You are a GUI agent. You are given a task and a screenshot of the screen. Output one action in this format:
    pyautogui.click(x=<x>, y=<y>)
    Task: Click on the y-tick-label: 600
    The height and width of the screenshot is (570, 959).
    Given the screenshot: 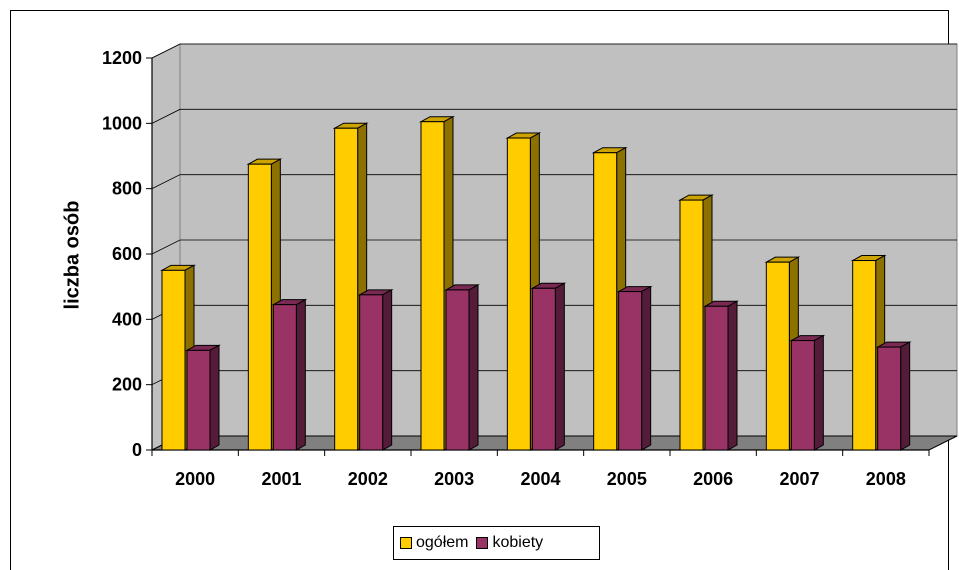 What is the action you would take?
    pyautogui.click(x=127, y=254)
    